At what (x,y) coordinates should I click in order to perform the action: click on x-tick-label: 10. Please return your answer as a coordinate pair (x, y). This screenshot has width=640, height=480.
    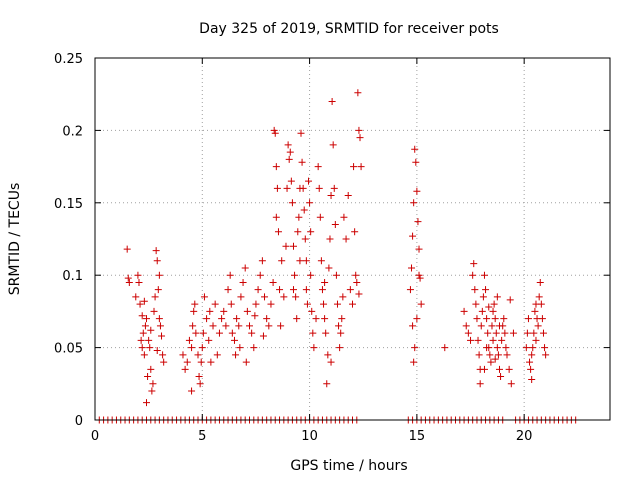
    Looking at the image, I should click on (309, 436).